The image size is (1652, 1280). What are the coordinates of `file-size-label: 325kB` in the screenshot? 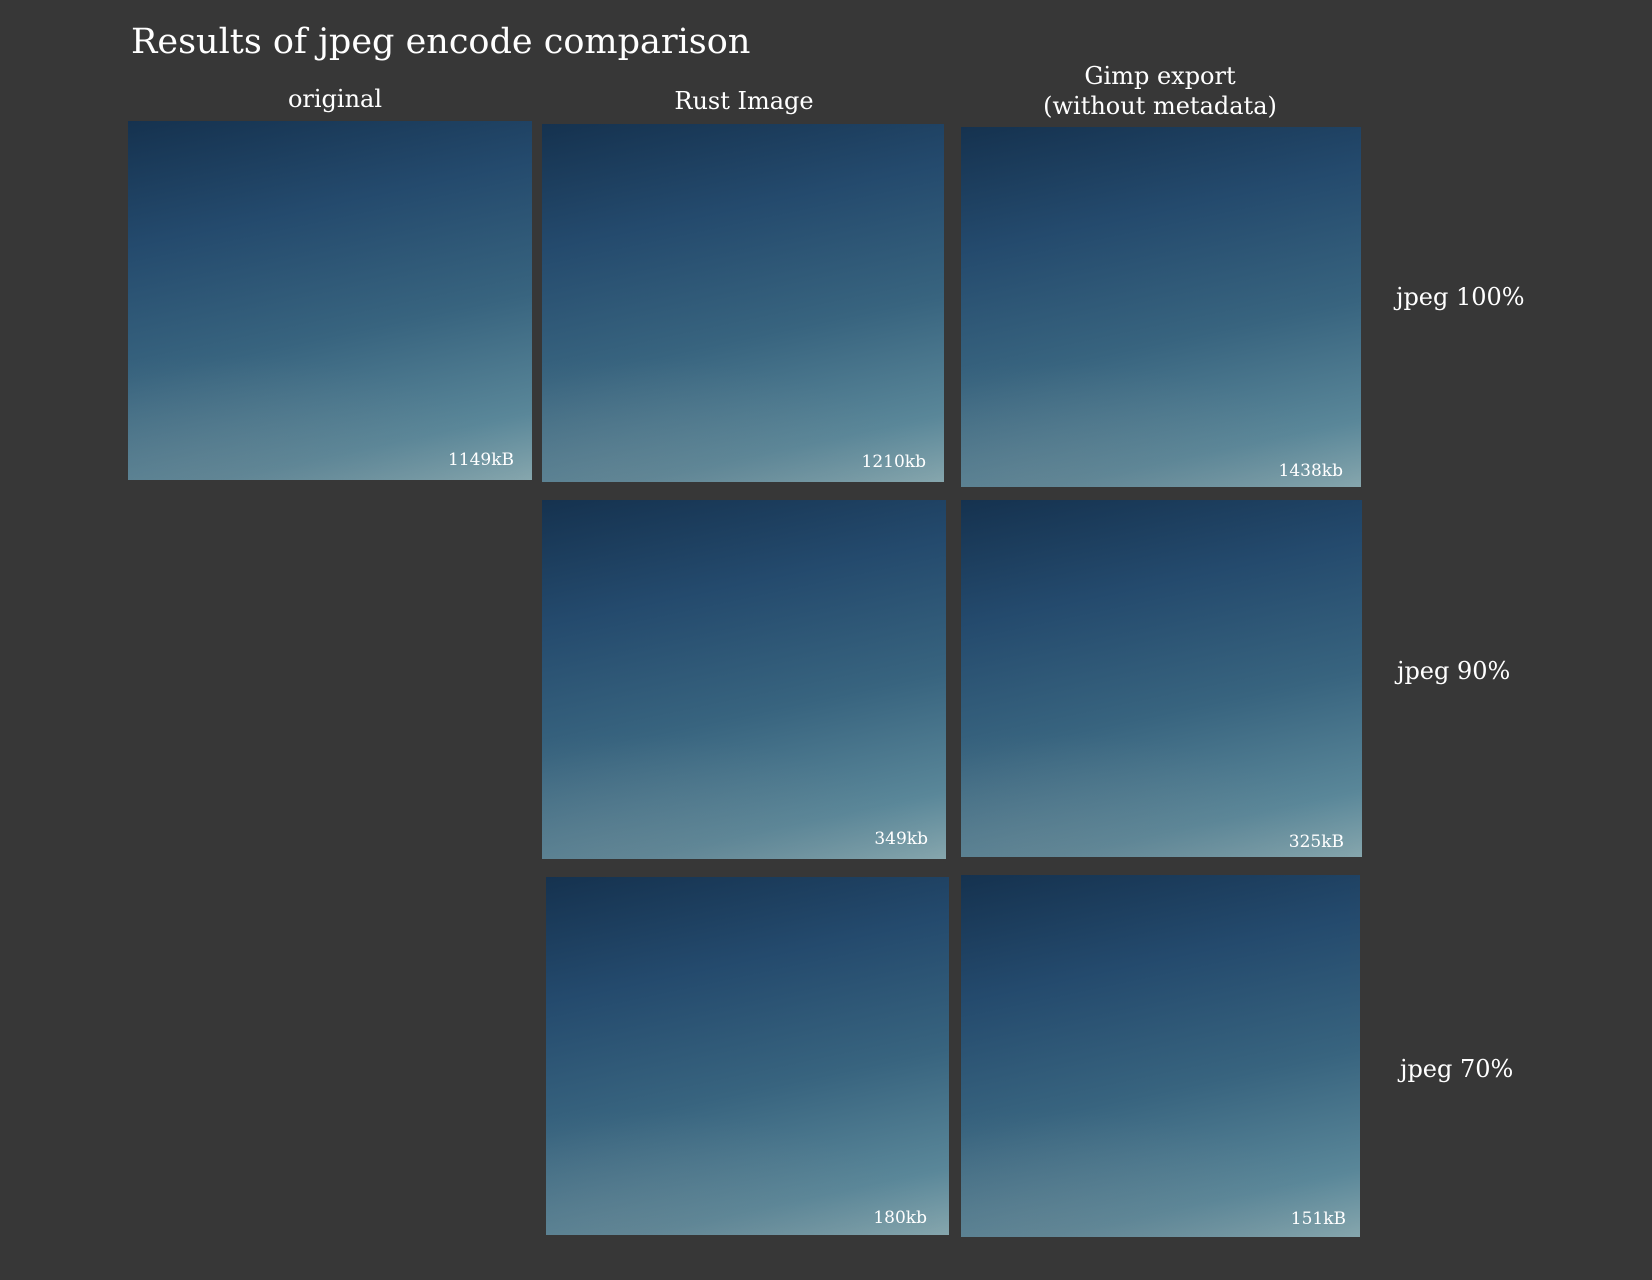 It's located at (1316, 842).